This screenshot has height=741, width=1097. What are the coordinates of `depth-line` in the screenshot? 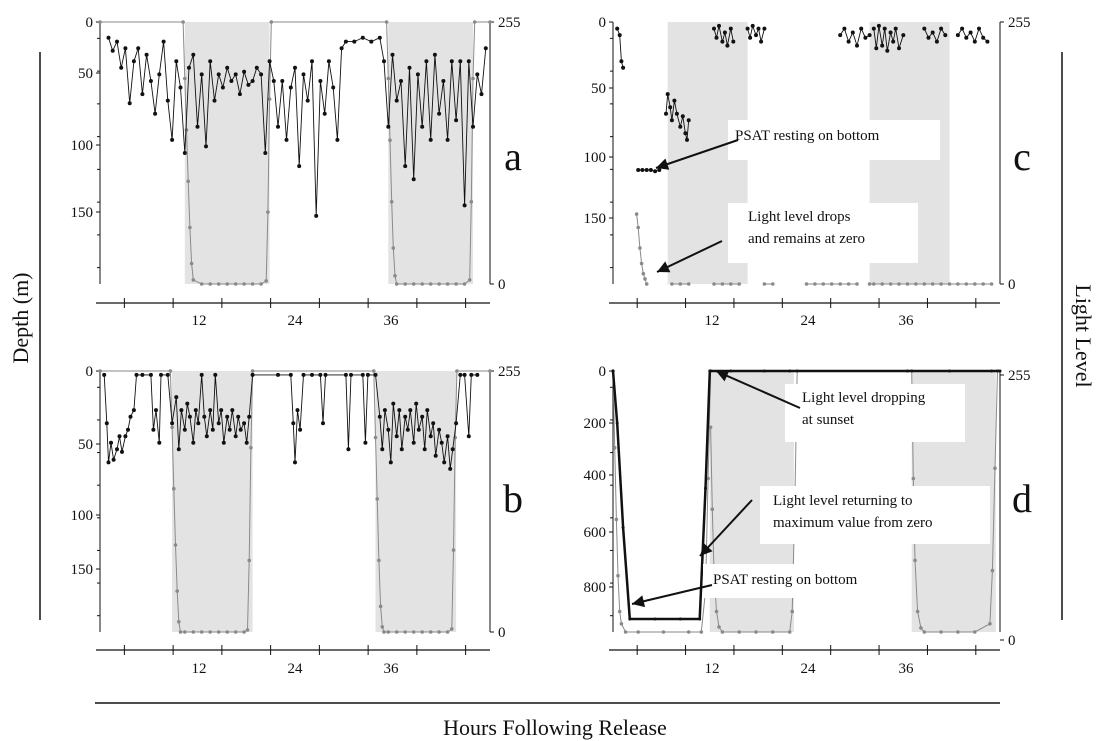 It's located at (723, 35).